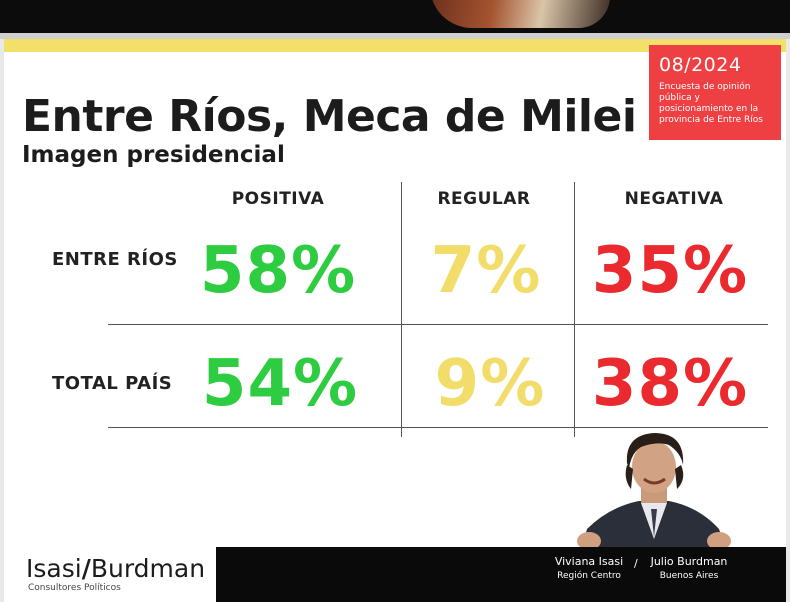 This screenshot has width=790, height=602. Describe the element at coordinates (395, 16) in the screenshot. I see `top-photo-strip` at that location.